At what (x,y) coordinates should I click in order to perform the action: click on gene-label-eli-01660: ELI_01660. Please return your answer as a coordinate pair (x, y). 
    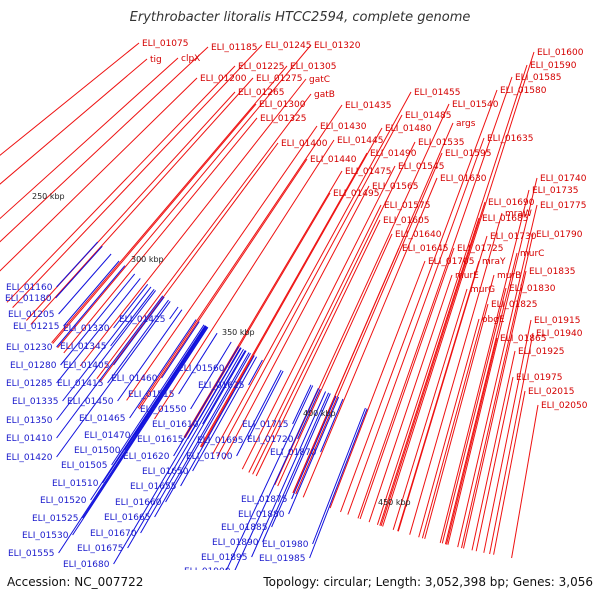
    Looking at the image, I should click on (138, 503).